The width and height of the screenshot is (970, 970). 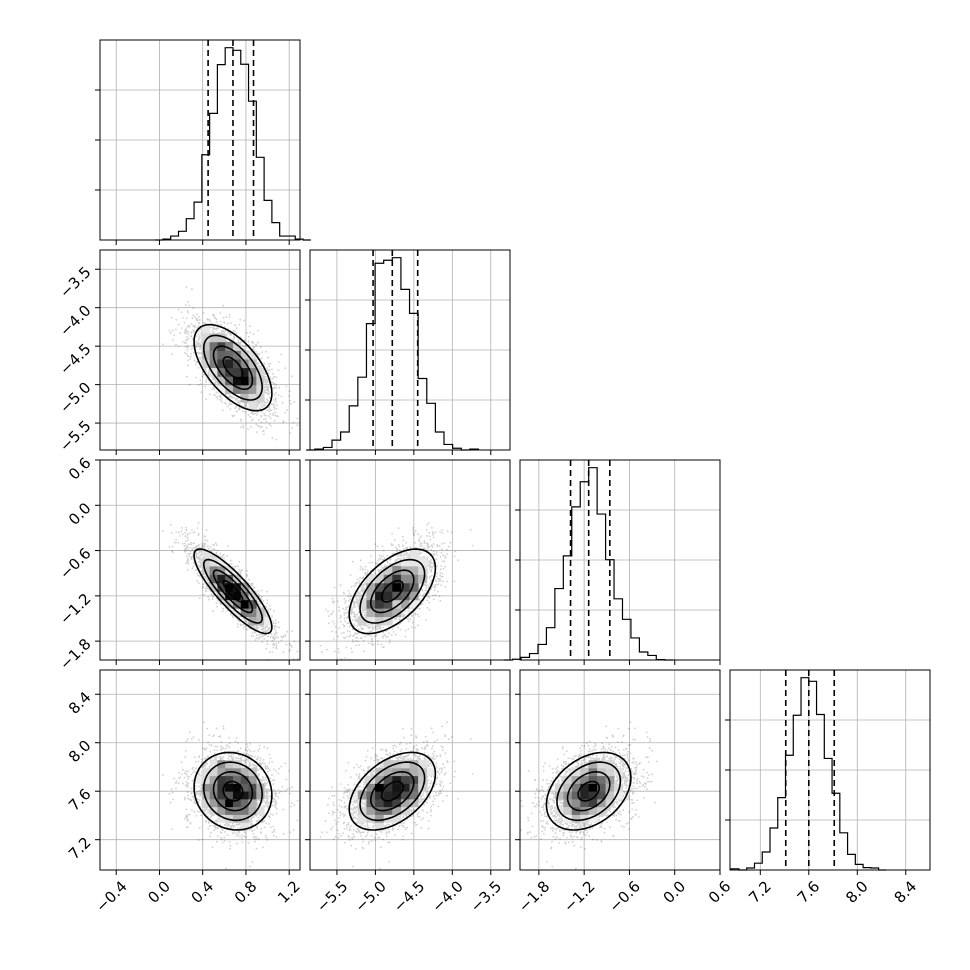 I want to click on panel-frame, so click(x=200, y=350).